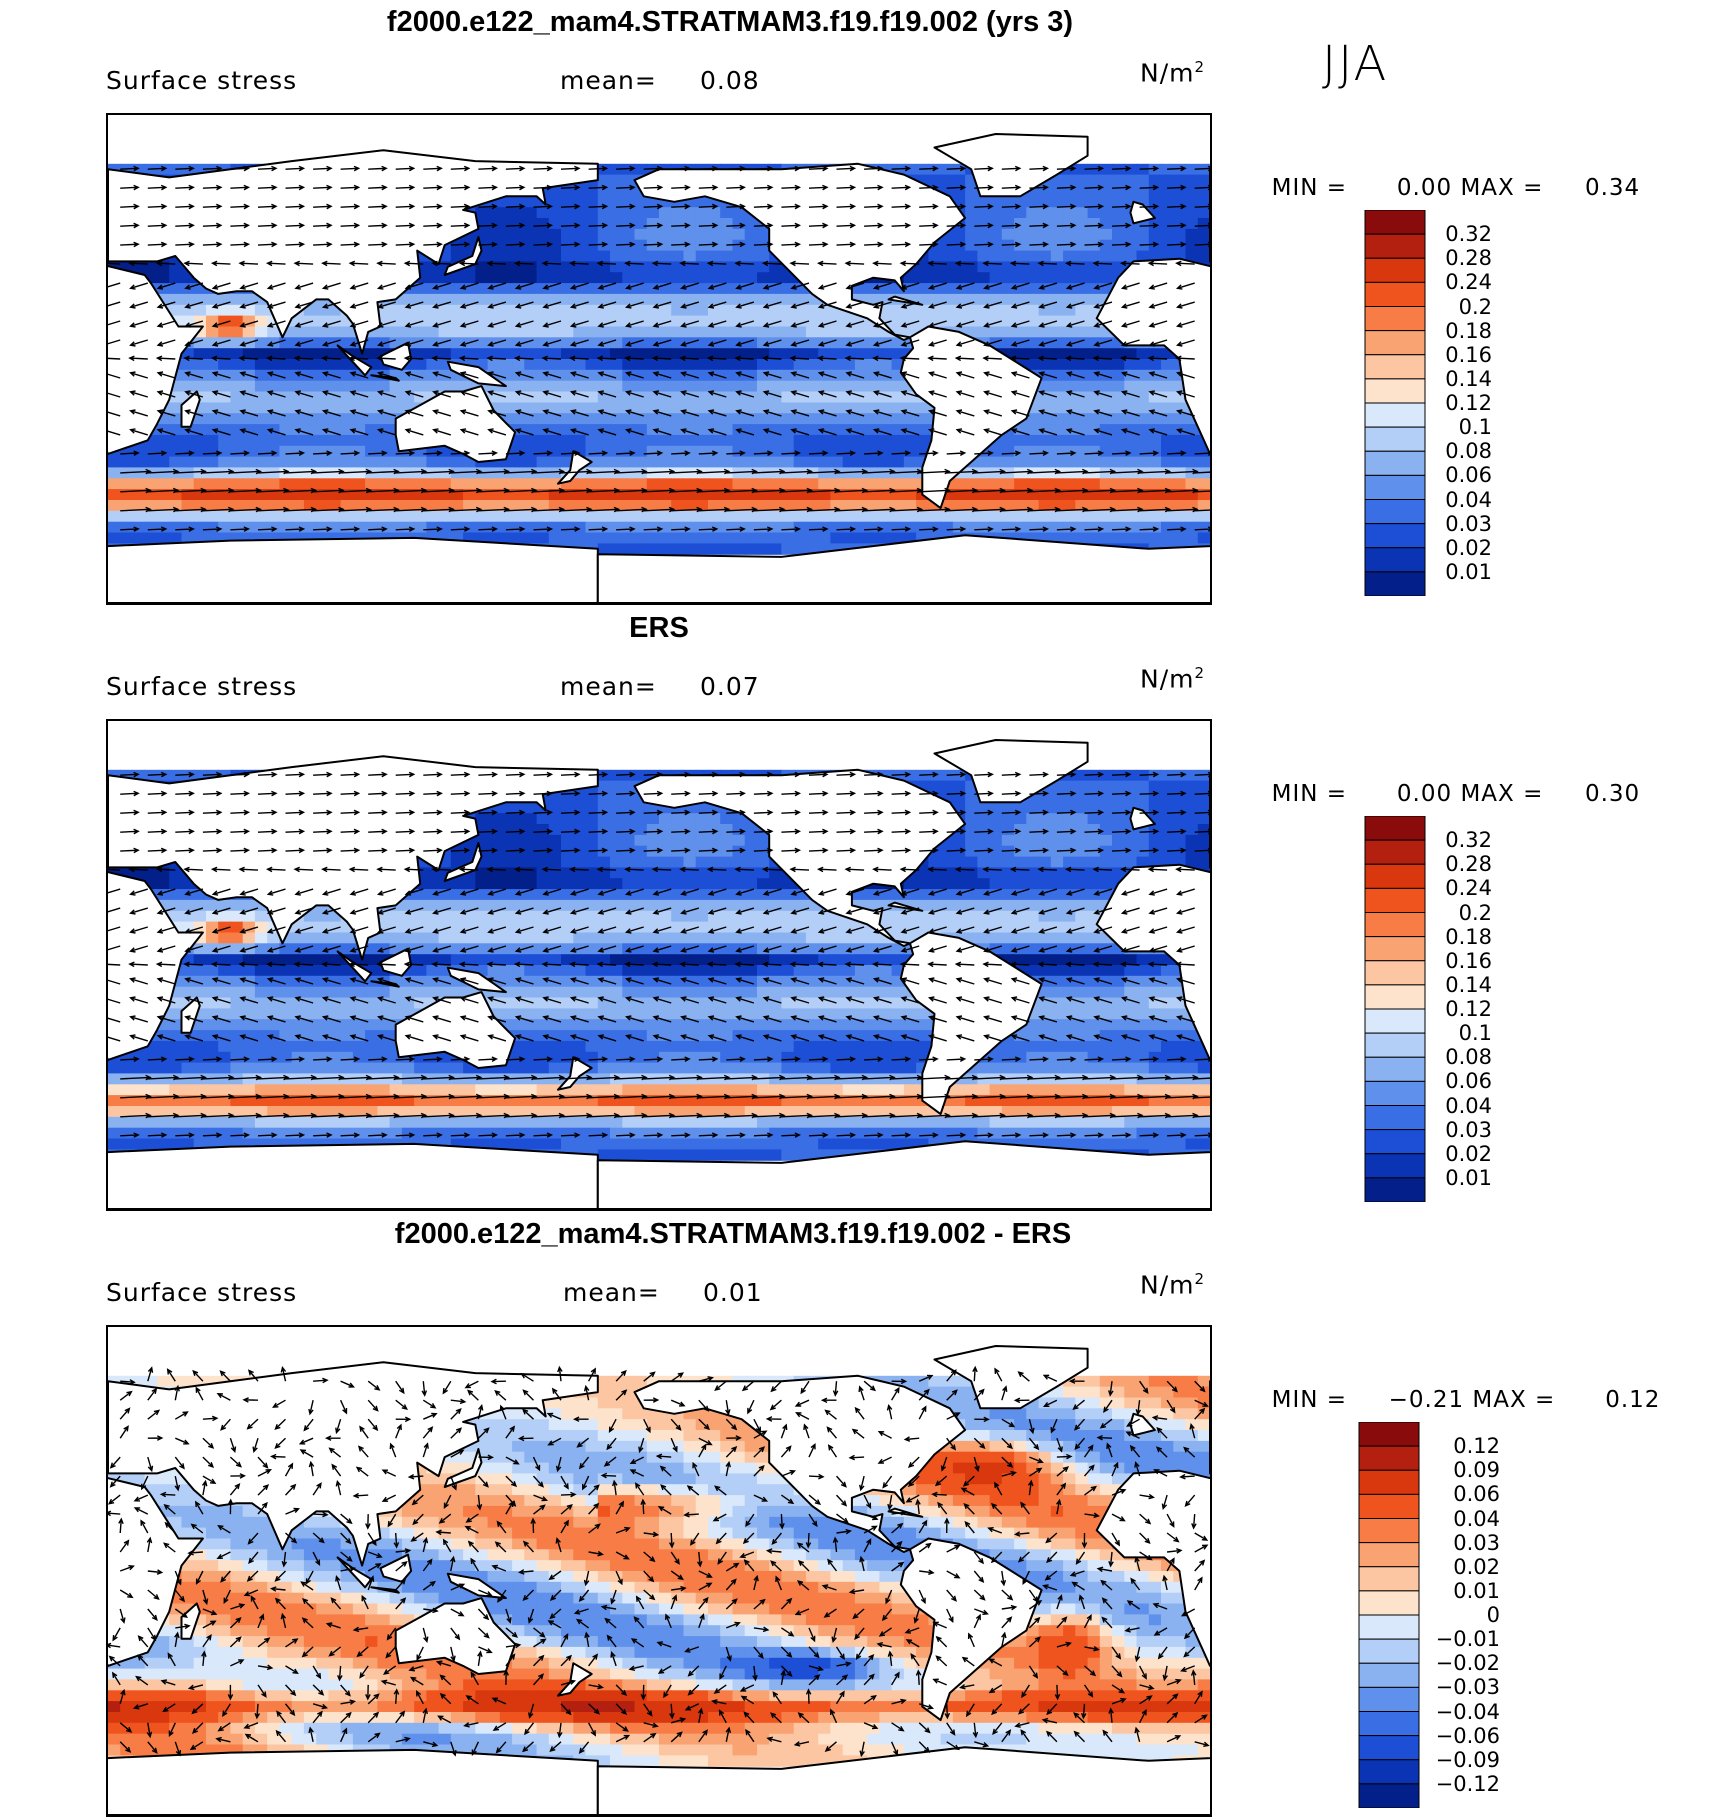 This screenshot has width=1710, height=1817. What do you see at coordinates (1468, 330) in the screenshot?
I see `colorbar-label: 0.18` at bounding box center [1468, 330].